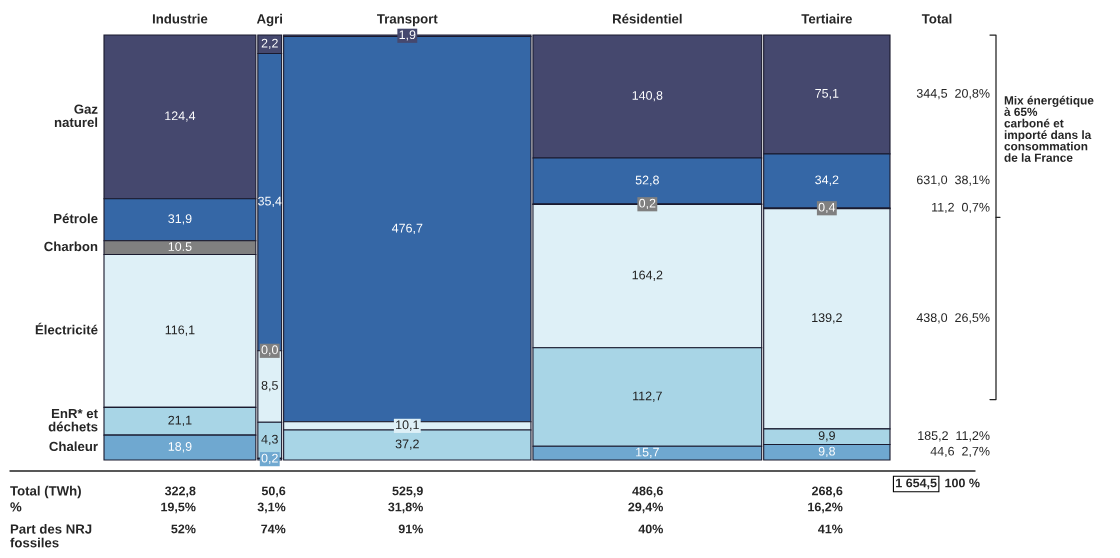 This screenshot has height=558, width=1120. What do you see at coordinates (650, 529) in the screenshot?
I see `text: 40%` at bounding box center [650, 529].